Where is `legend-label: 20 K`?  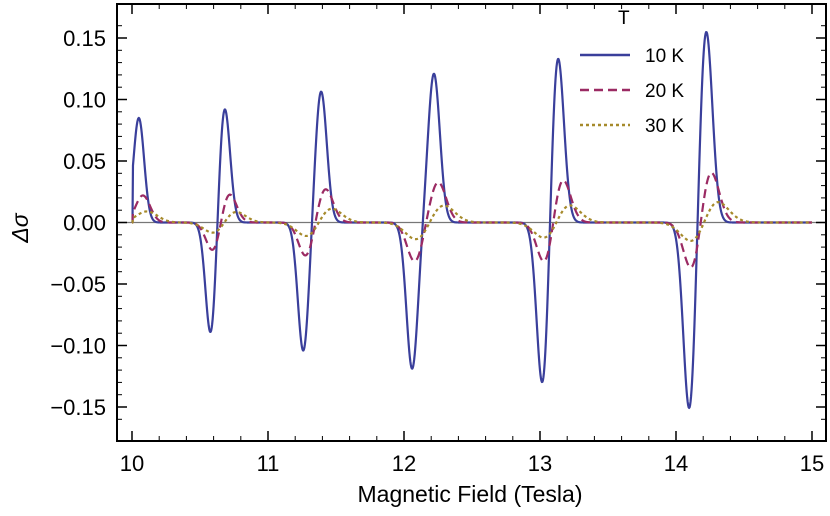
legend-label: 20 K is located at coordinates (664, 91).